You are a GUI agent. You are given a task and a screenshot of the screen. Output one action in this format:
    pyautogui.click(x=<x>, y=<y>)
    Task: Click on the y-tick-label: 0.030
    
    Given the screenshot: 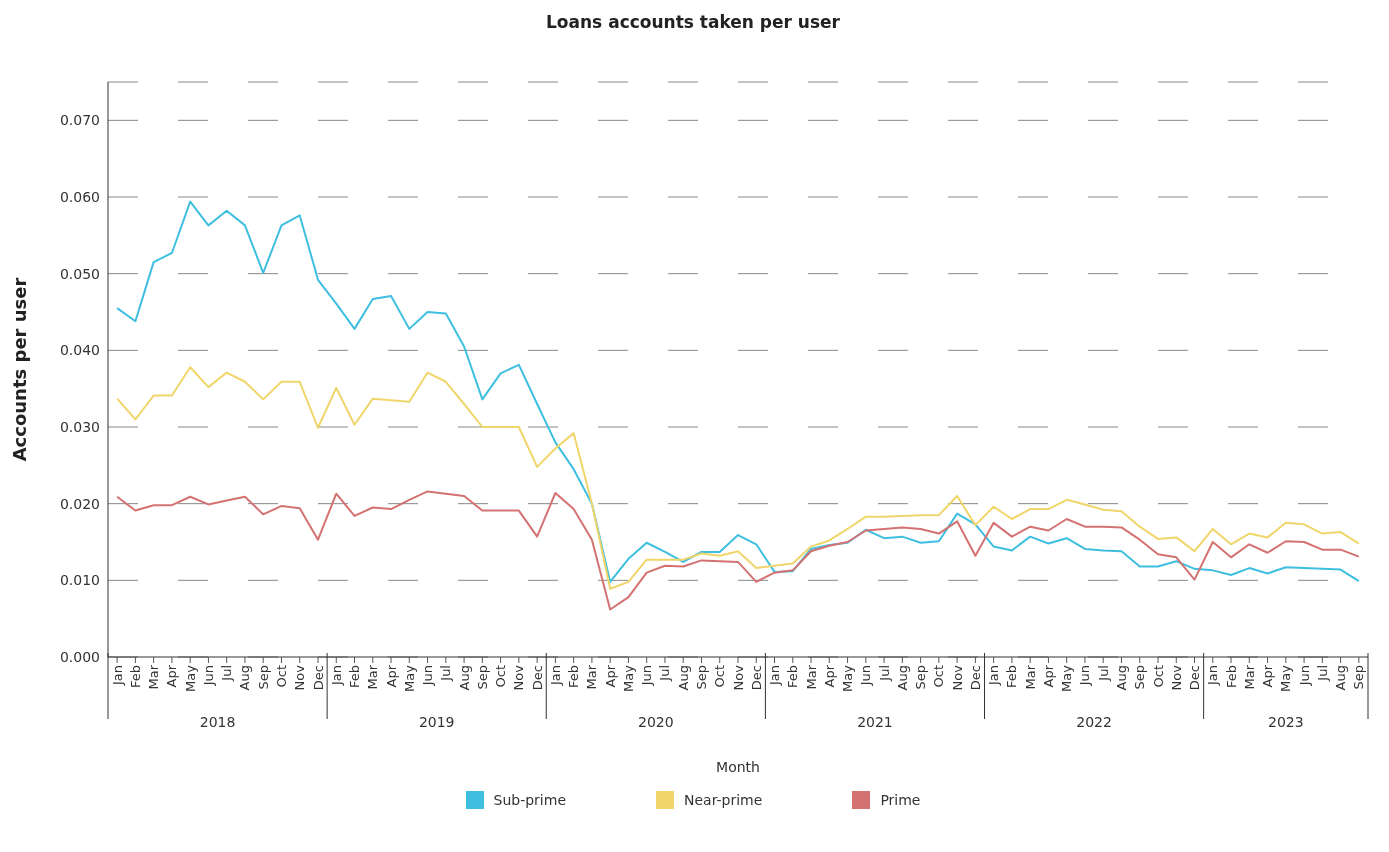 What is the action you would take?
    pyautogui.click(x=79, y=426)
    